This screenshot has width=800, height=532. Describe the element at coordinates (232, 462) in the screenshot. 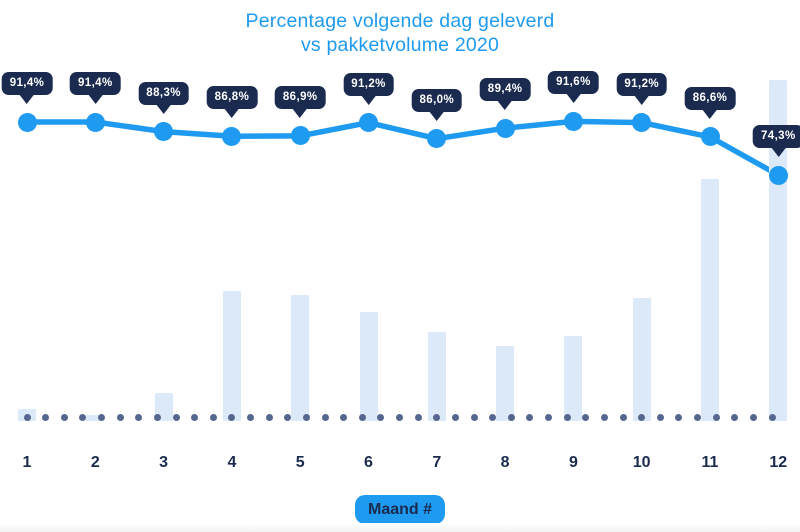

I see `x-axis-month-label: 4` at that location.